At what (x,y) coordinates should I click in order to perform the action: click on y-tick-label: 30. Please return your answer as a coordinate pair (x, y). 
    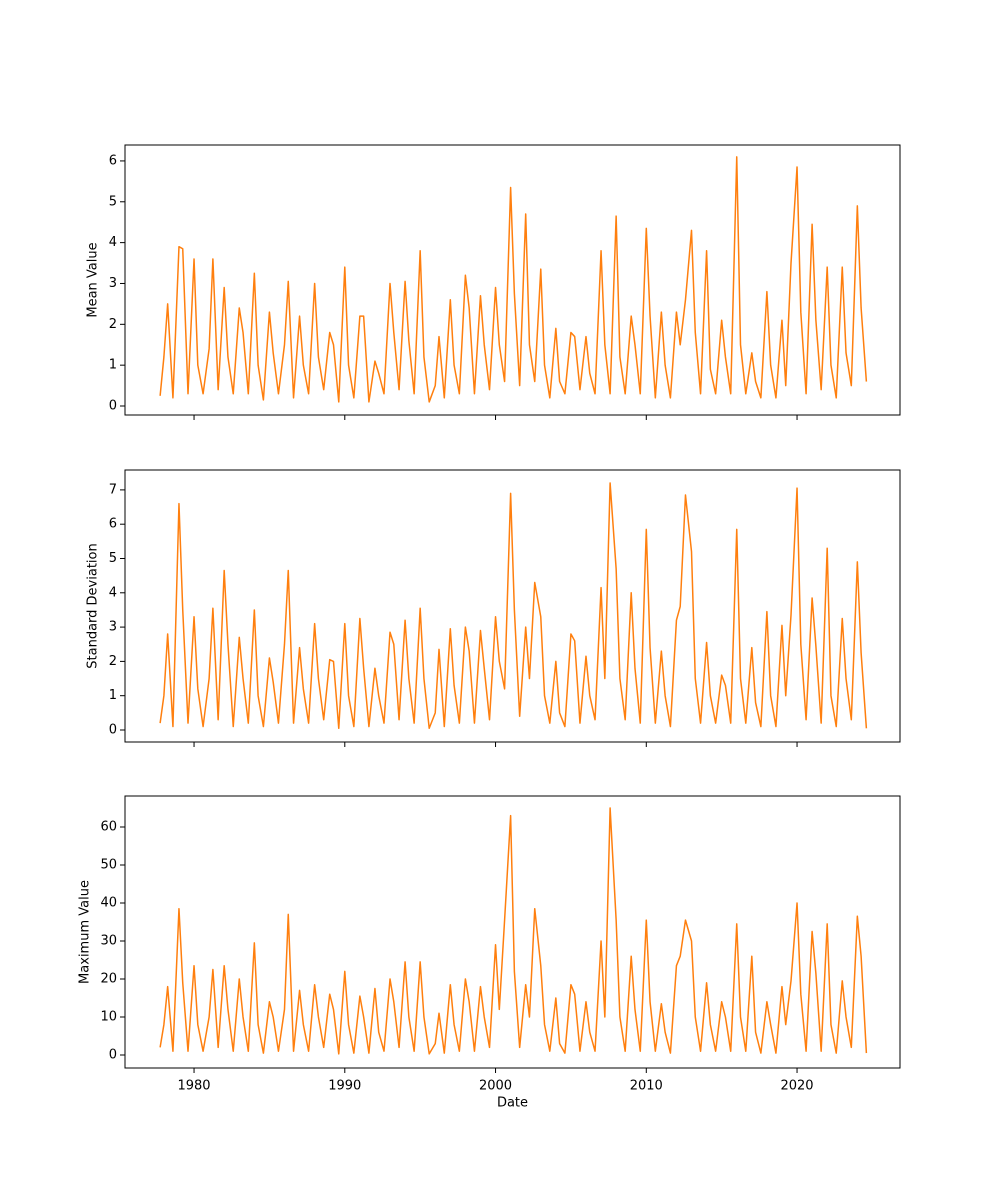
    Looking at the image, I should click on (108, 941).